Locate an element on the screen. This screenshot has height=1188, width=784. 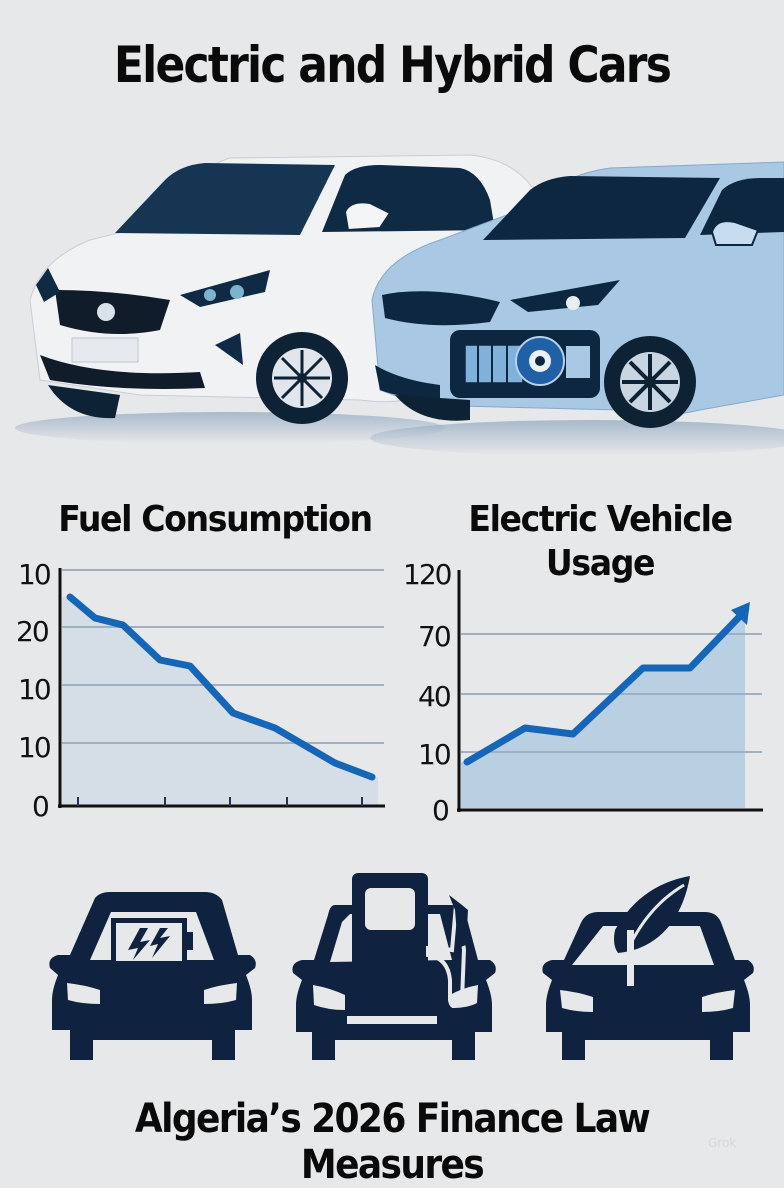
arrow-head-icon is located at coordinates (740, 613).